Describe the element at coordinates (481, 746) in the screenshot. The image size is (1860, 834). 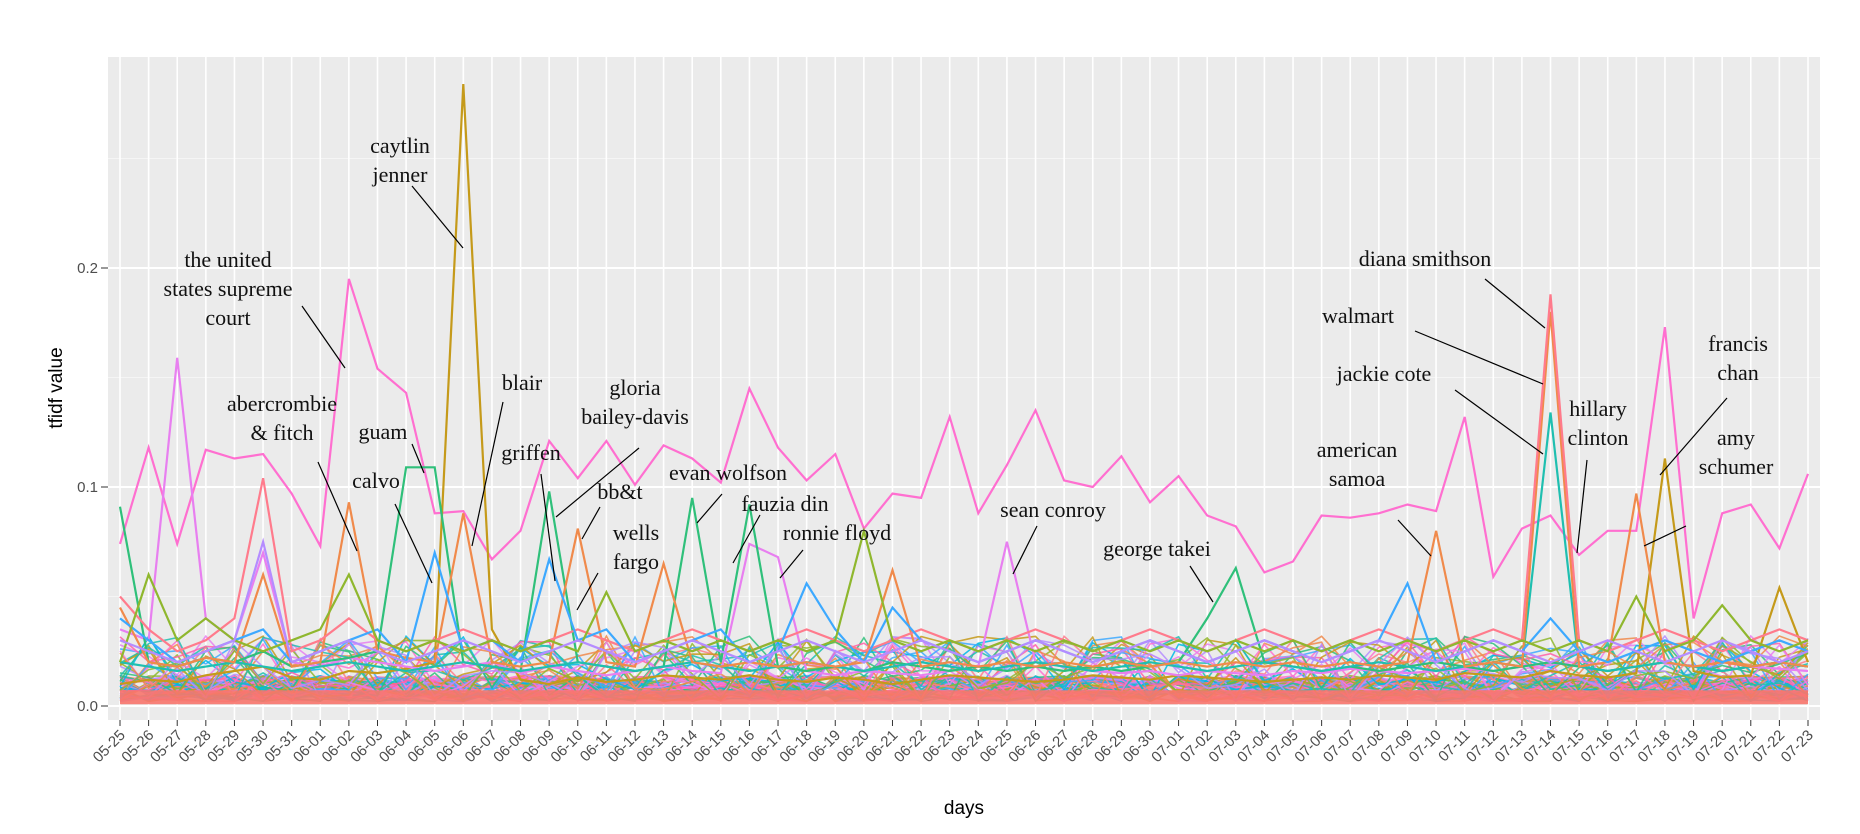
I see `x-tick-label: 06-07` at that location.